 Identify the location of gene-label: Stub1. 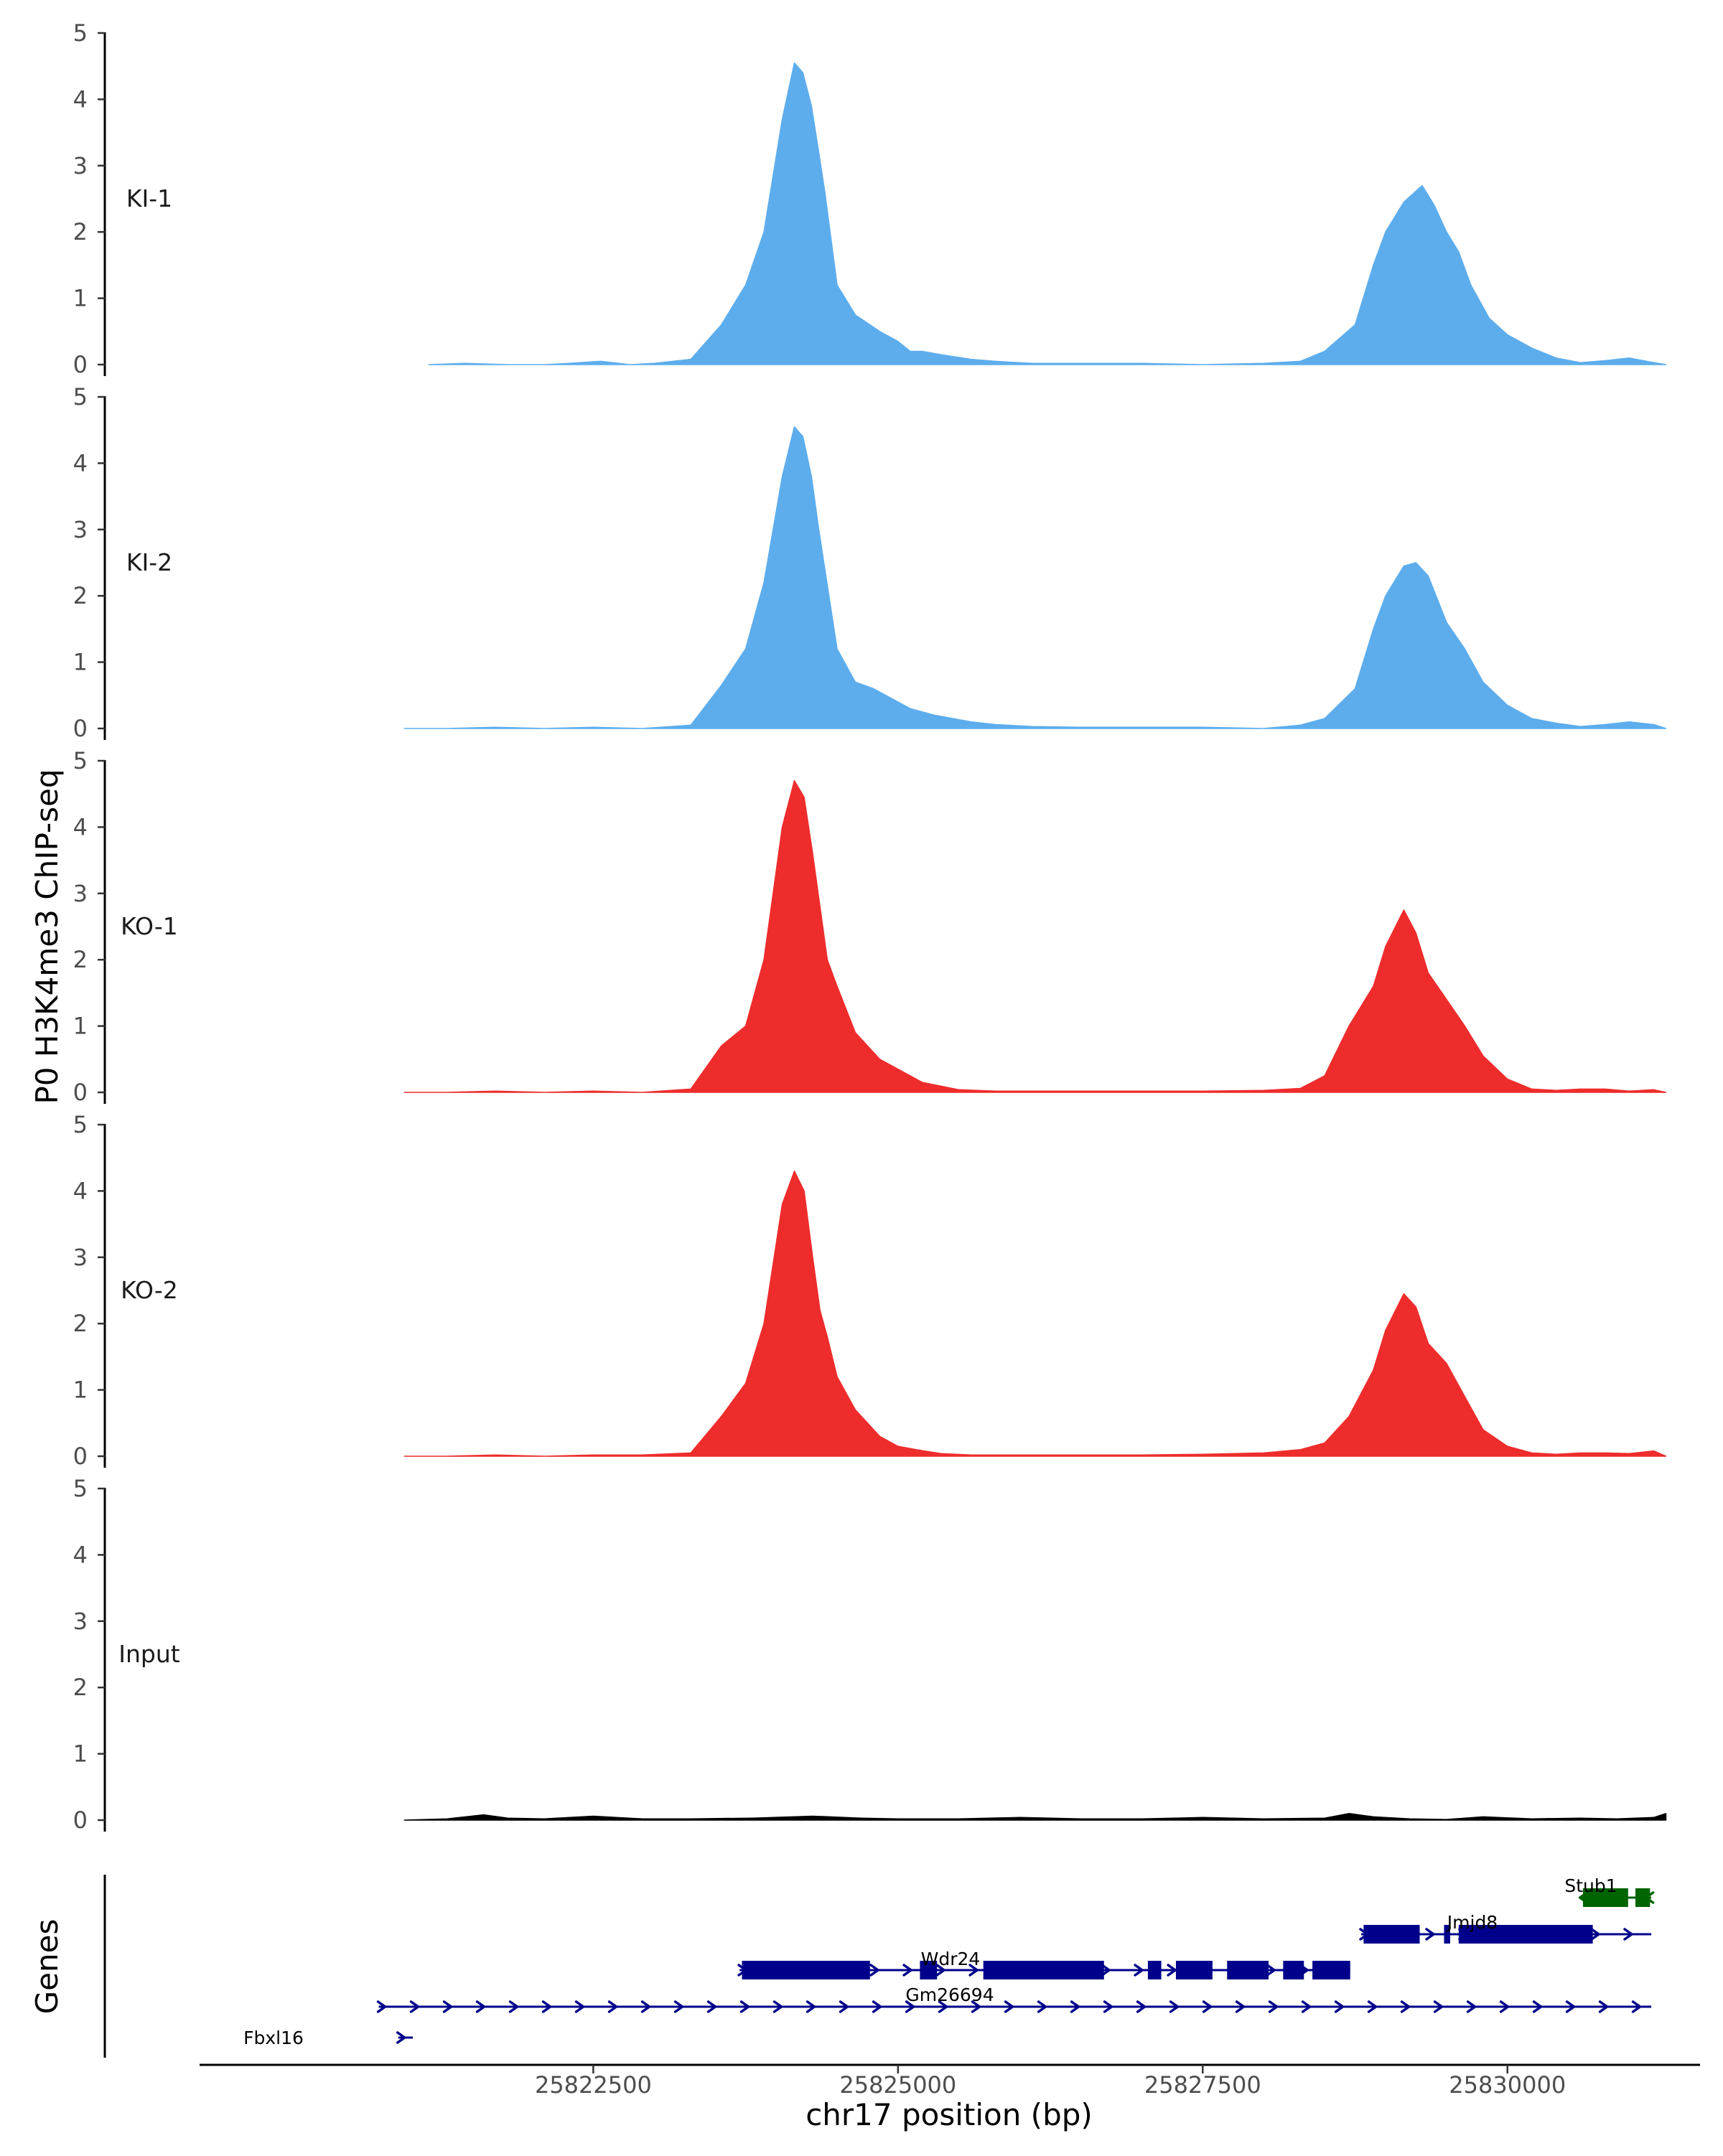
(1591, 1885).